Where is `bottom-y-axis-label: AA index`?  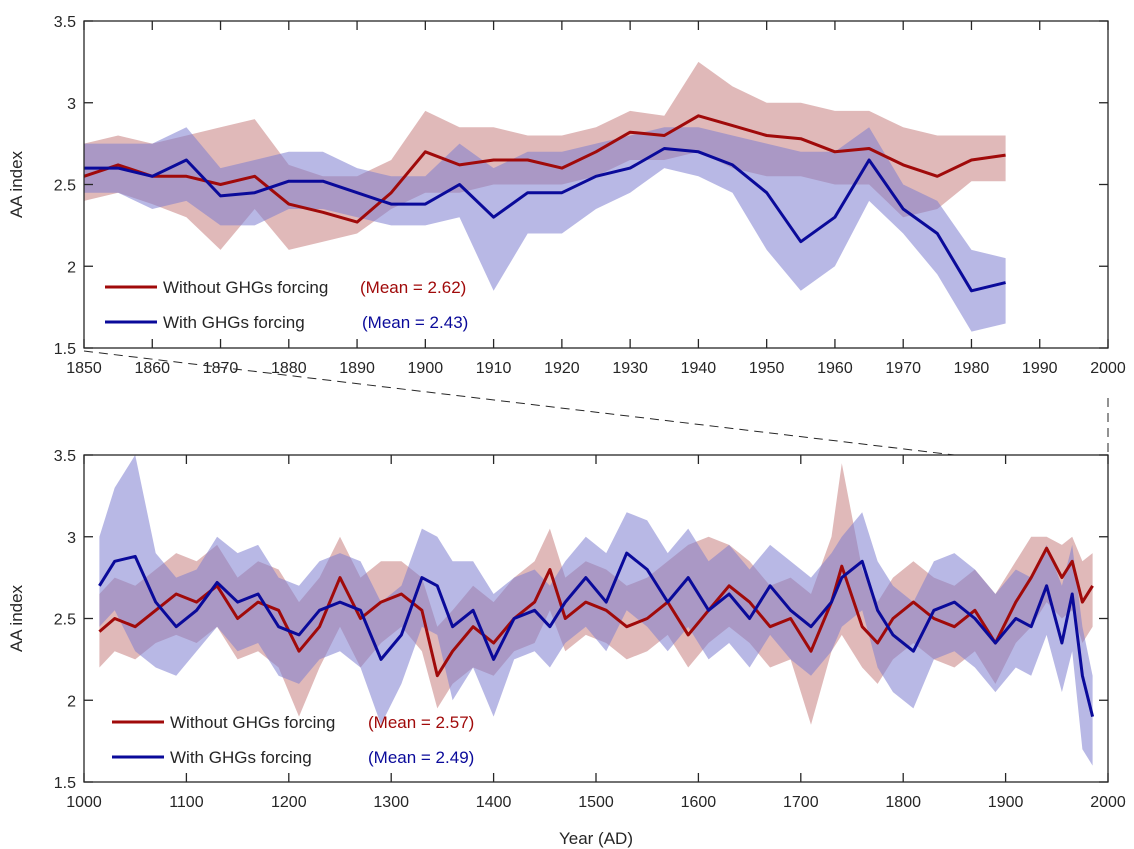
bottom-y-axis-label: AA index is located at coordinates (16, 618).